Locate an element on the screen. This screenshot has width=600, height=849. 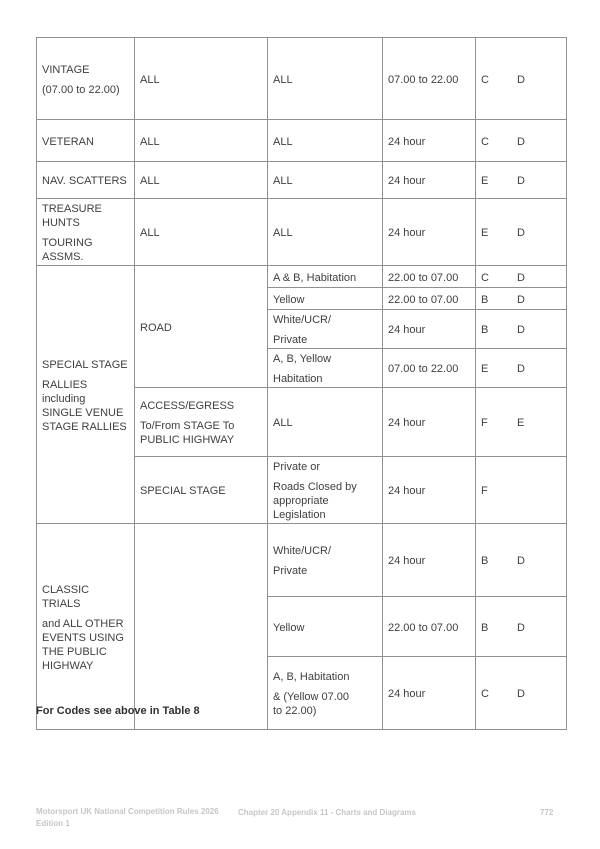
cell-r9c4: 24 hour is located at coordinates (429, 422).